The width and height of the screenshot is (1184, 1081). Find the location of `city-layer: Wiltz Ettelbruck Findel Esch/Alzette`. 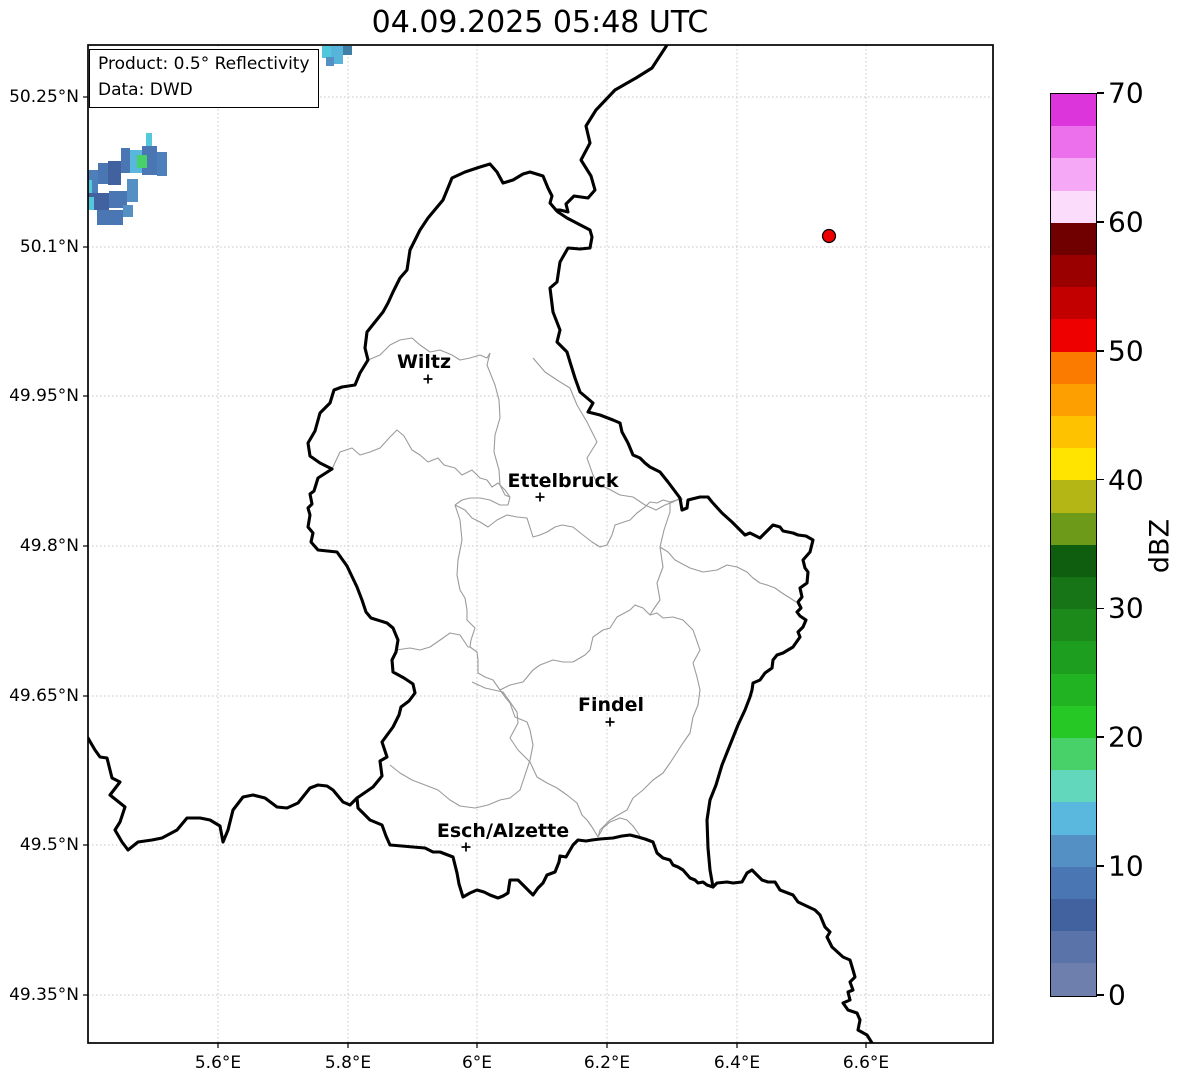

city-layer: Wiltz Ettelbruck Findel Esch/Alzette is located at coordinates (520, 601).